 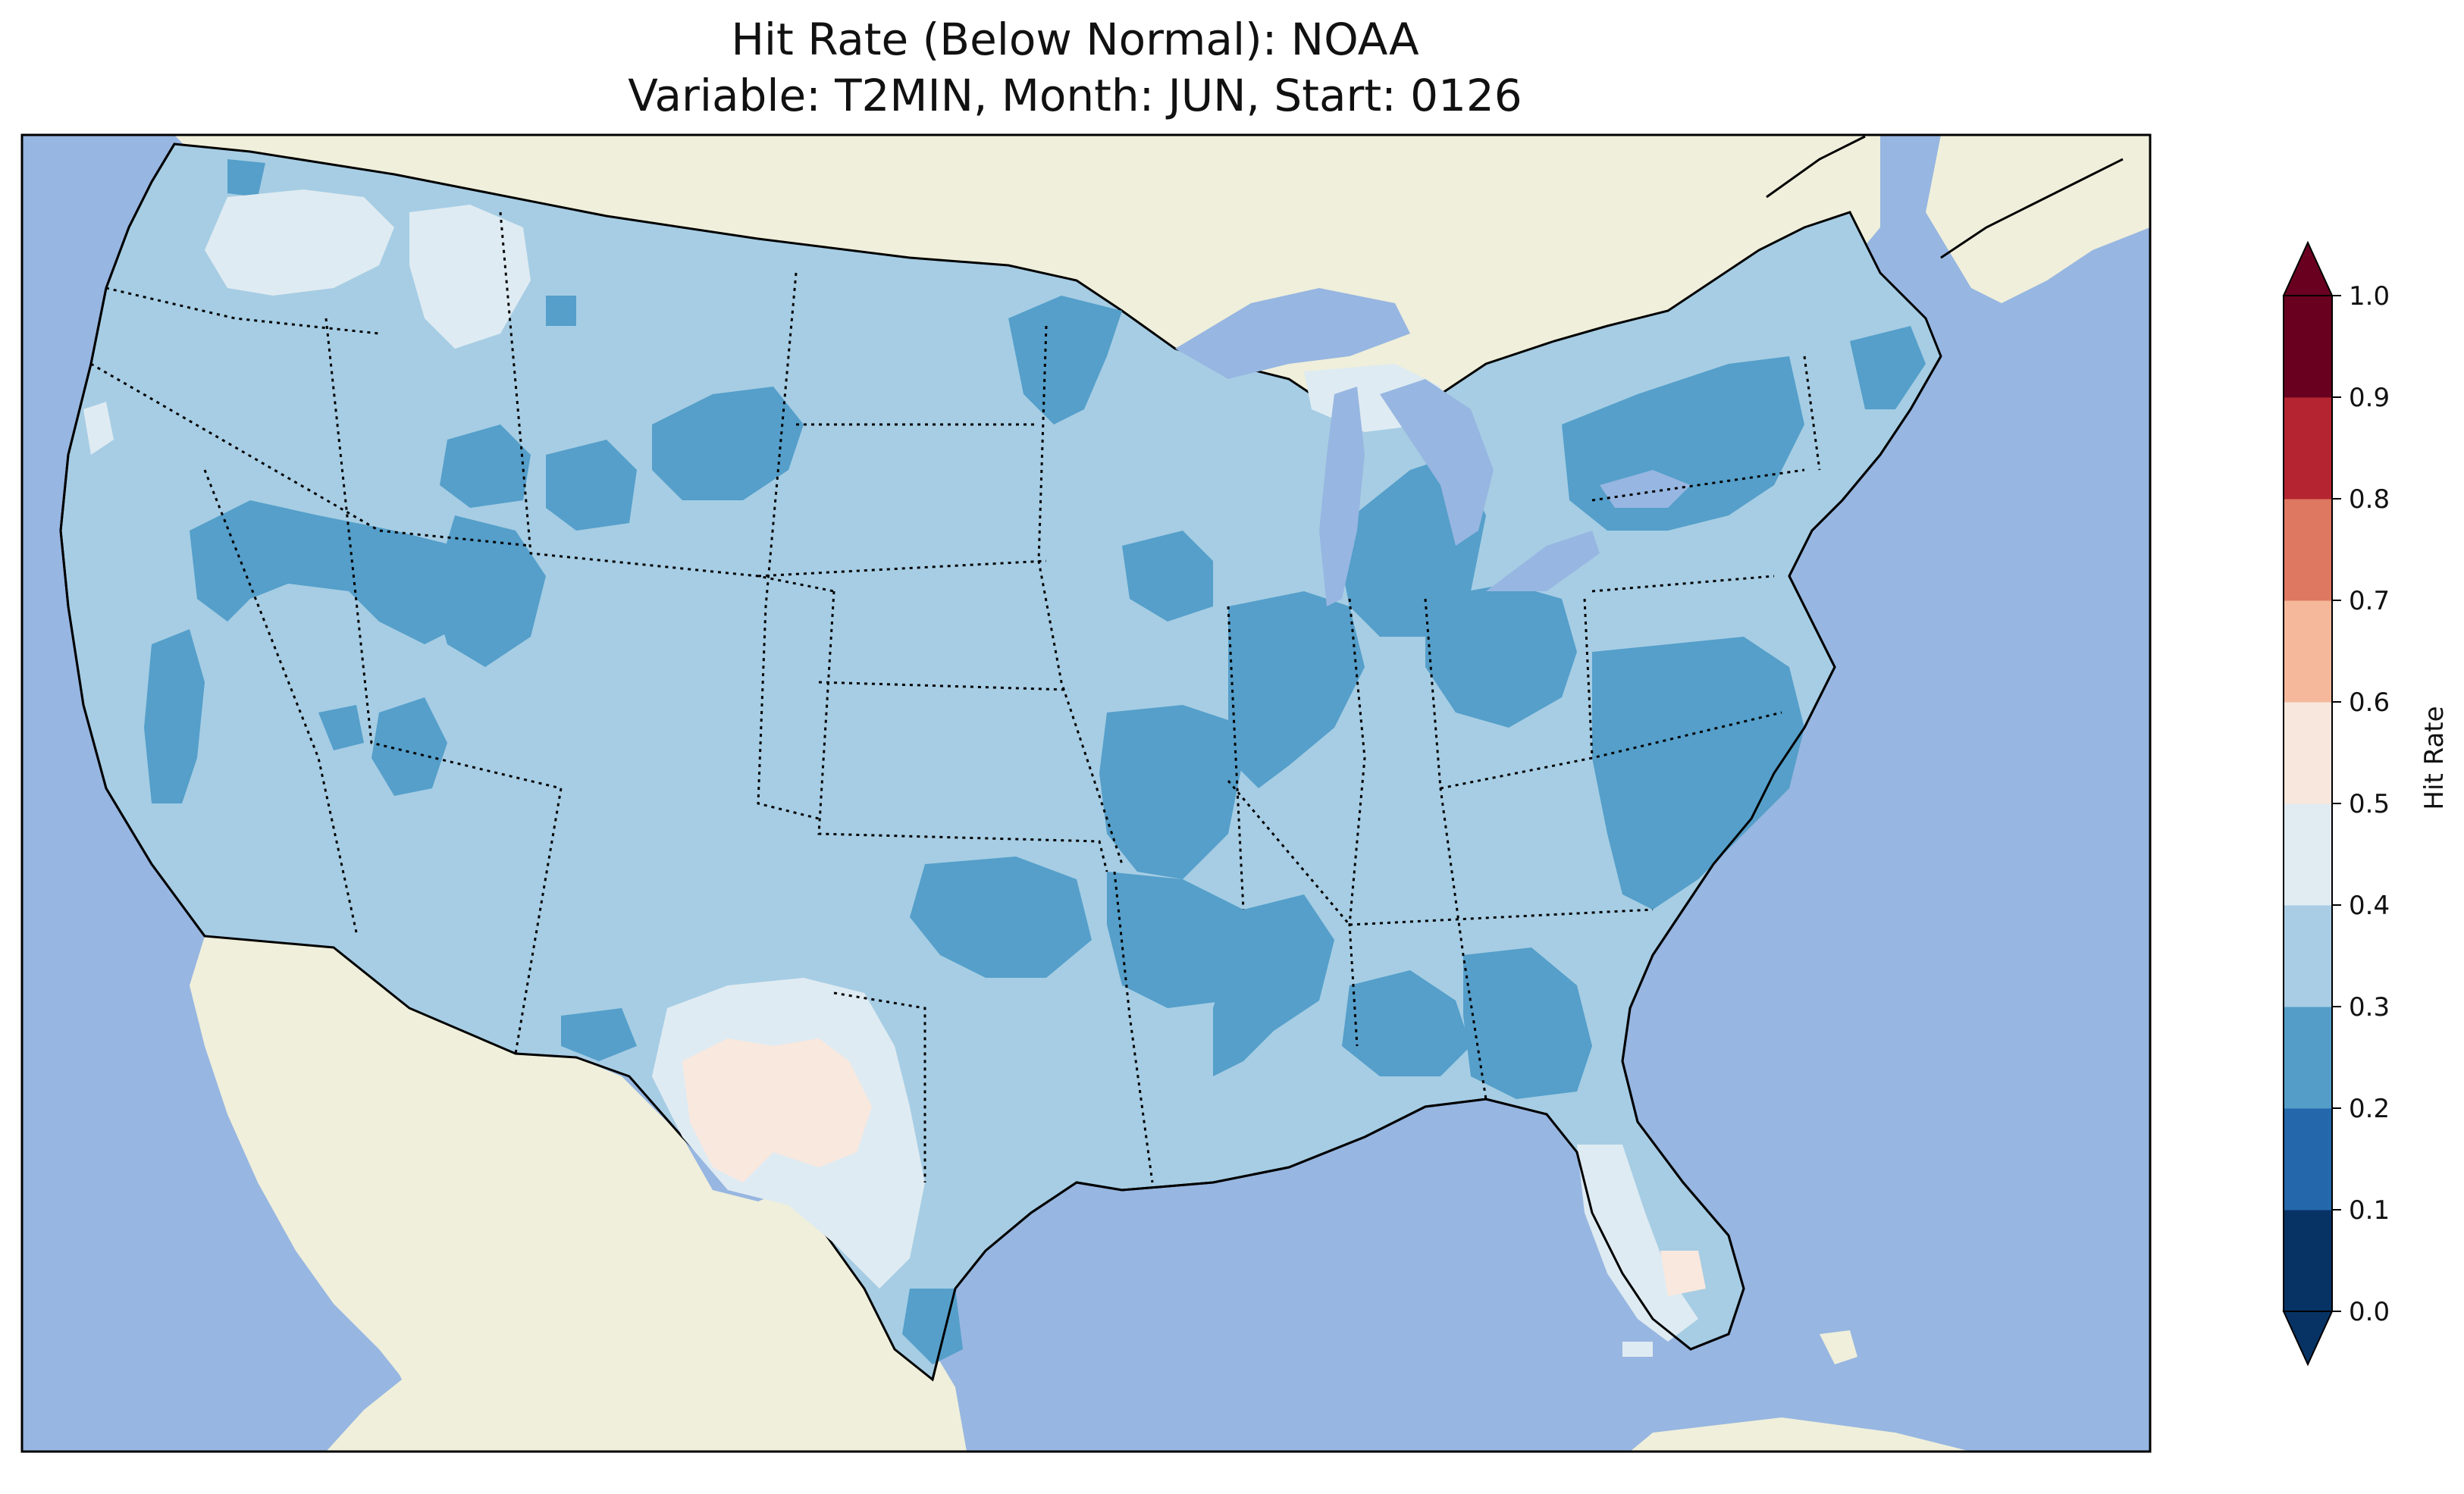 What do you see at coordinates (2370, 1312) in the screenshot?
I see `colorbar-tick-label: 0.0` at bounding box center [2370, 1312].